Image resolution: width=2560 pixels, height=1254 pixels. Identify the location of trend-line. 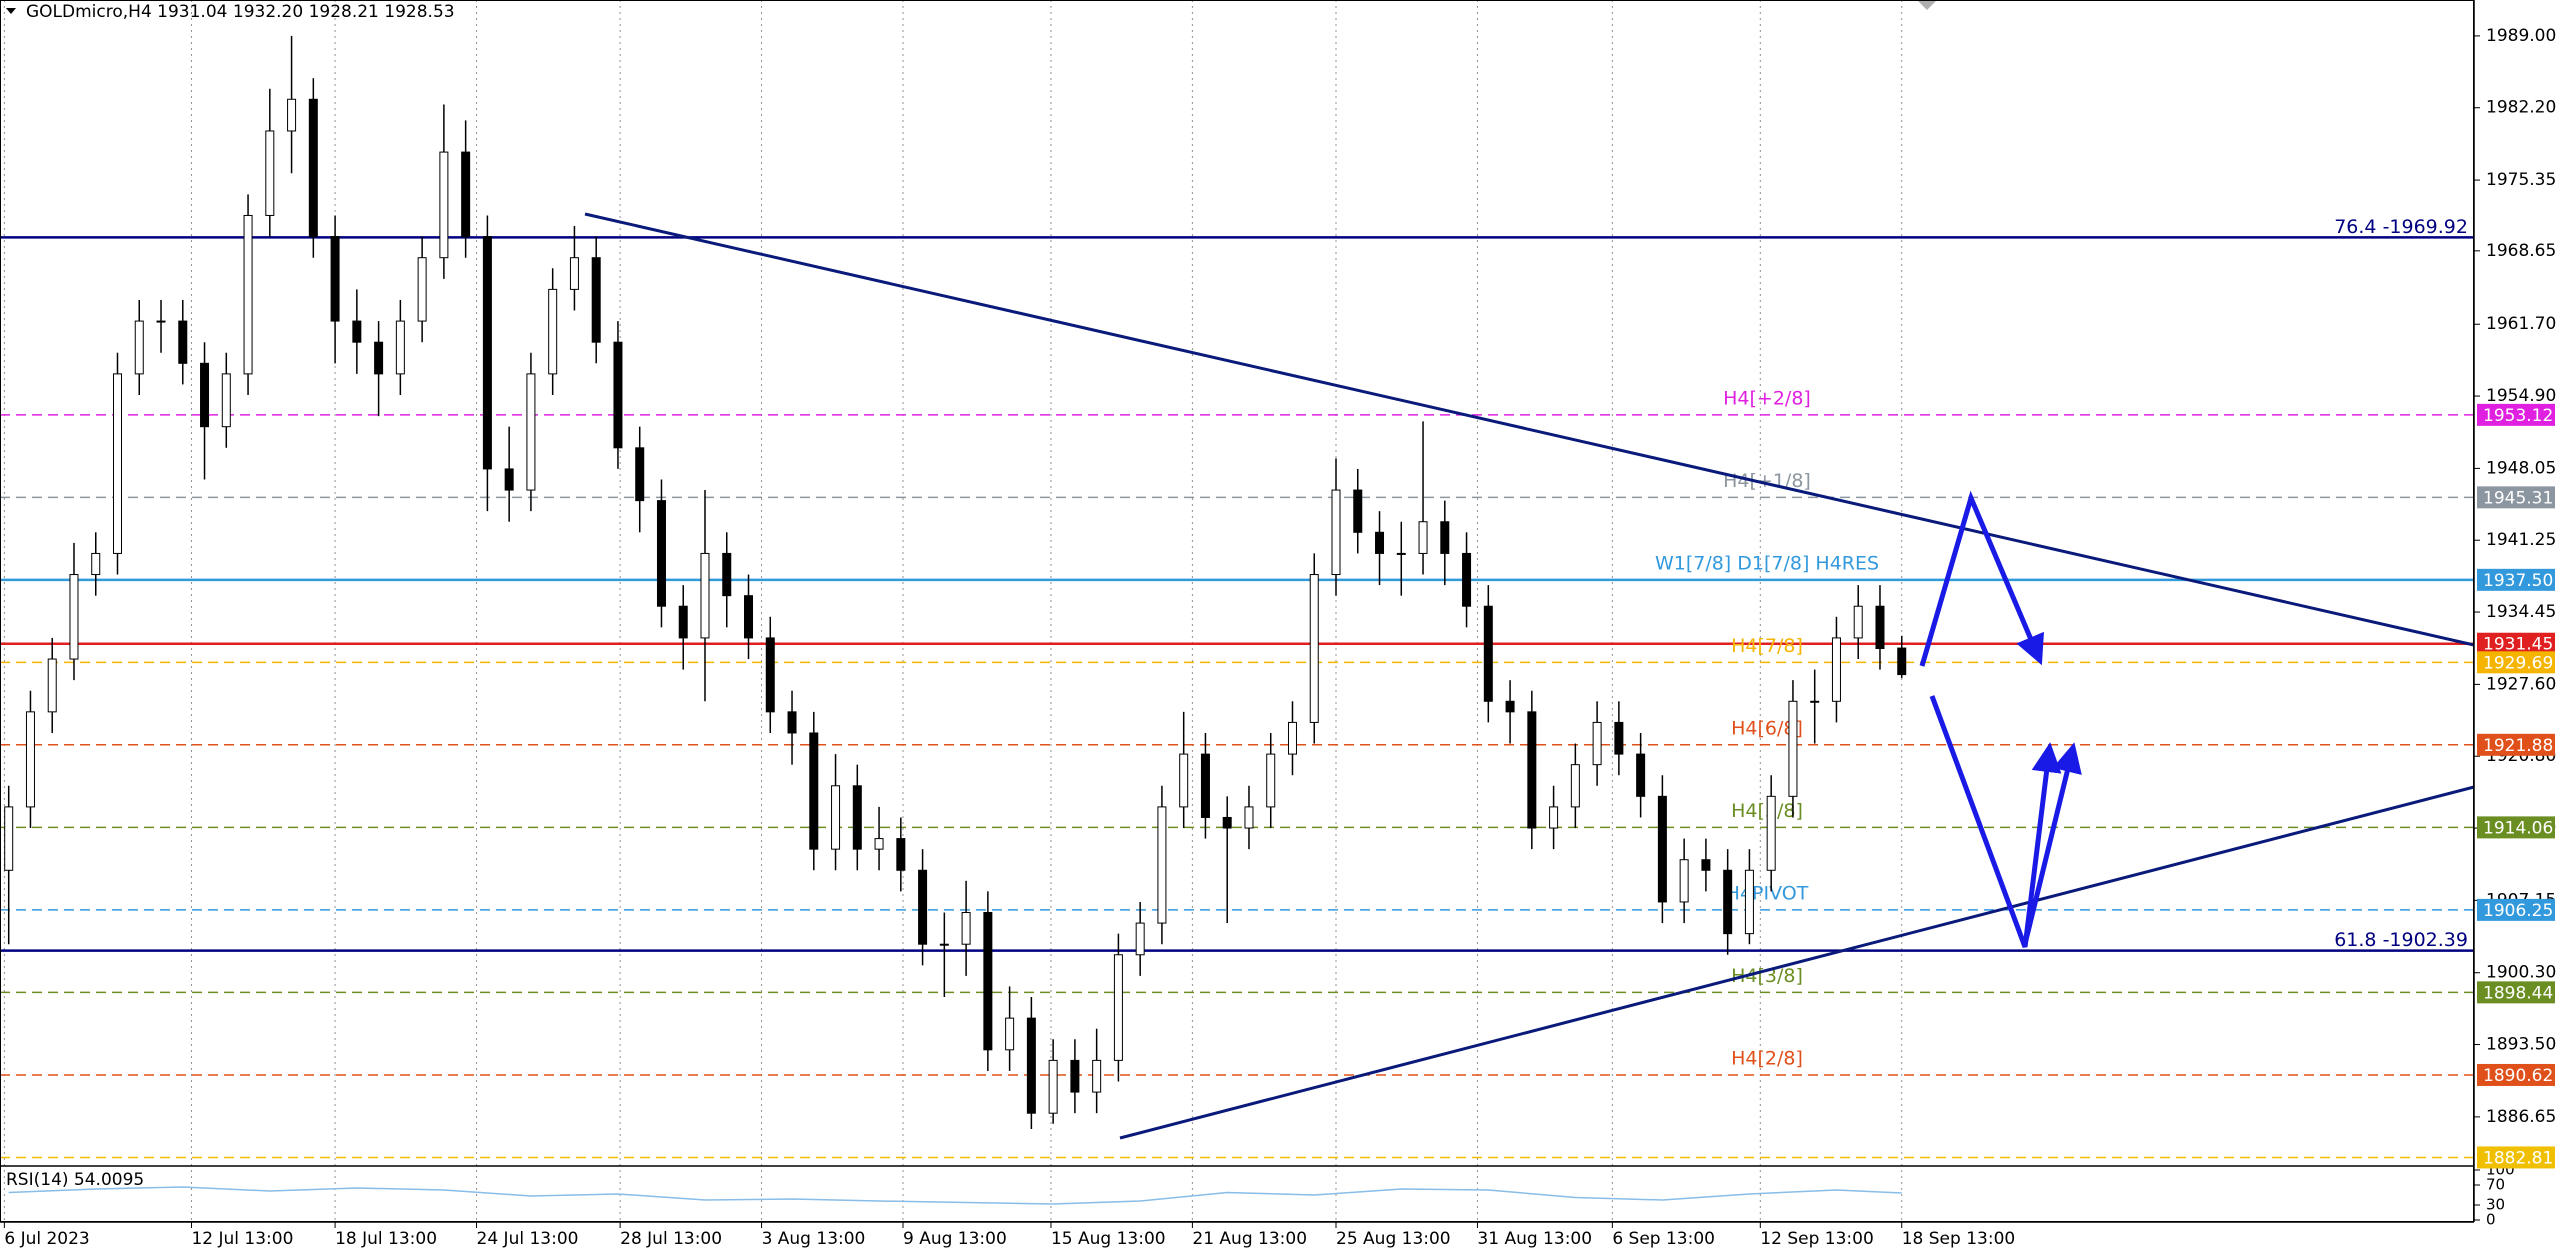
(1797, 962).